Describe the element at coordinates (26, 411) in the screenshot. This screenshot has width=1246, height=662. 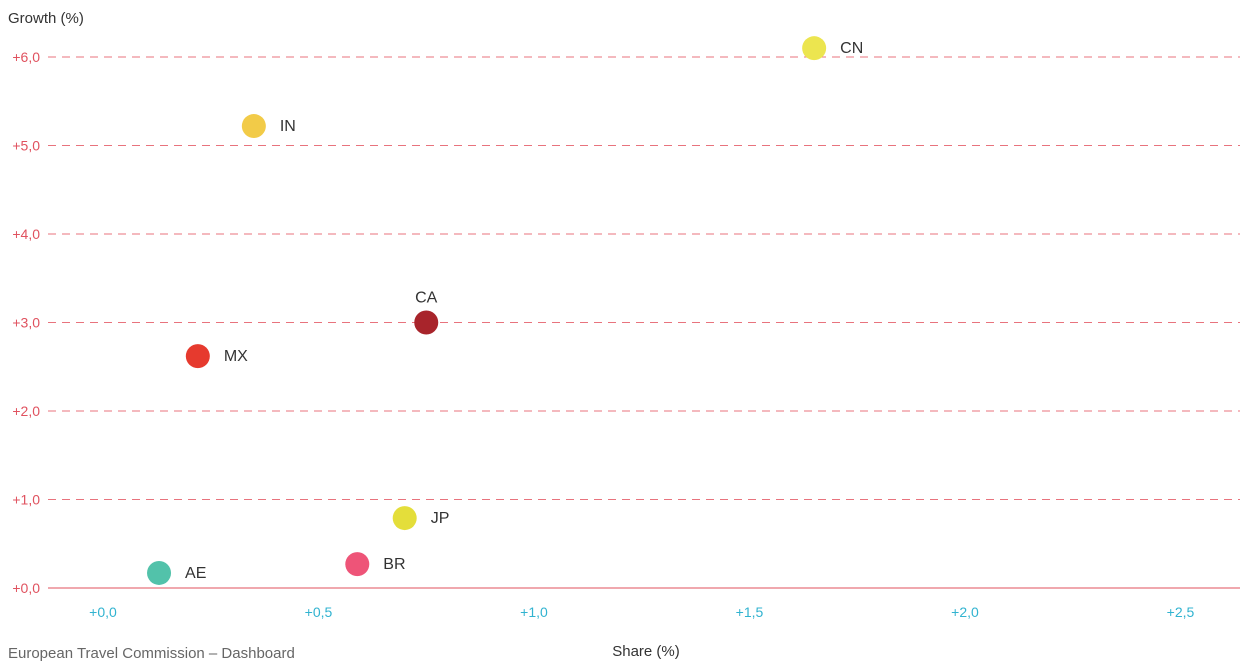
I see `y-tick-label: +2,0` at that location.